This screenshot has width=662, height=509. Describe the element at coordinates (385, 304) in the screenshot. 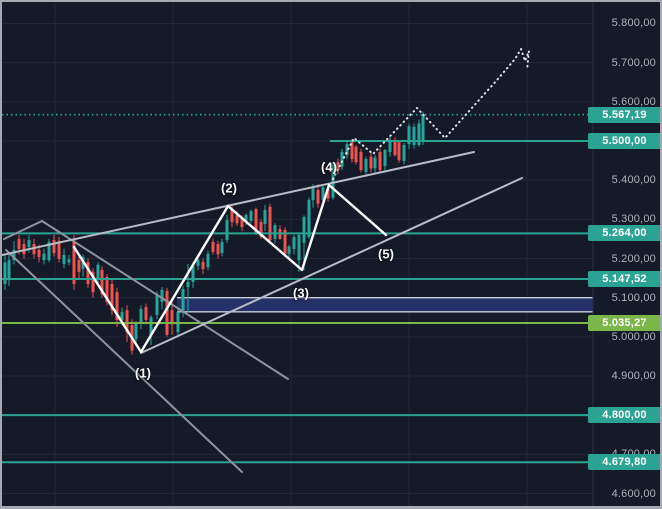

I see `blue-zone` at that location.